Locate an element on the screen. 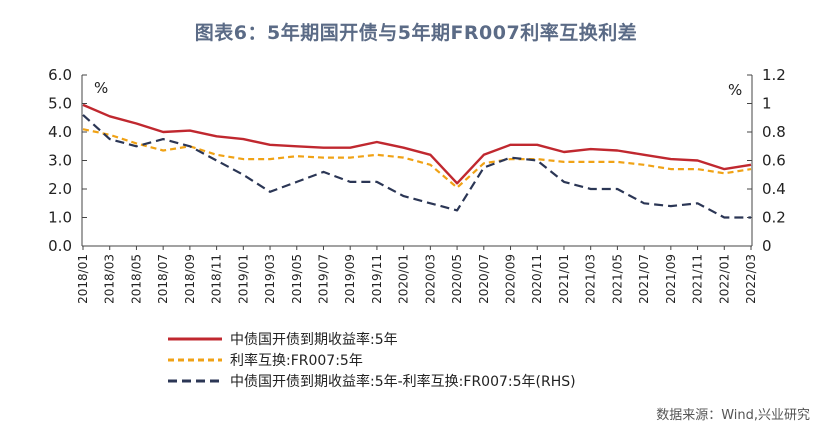 The image size is (832, 436). left-tick-label: 1.0 is located at coordinates (60, 218).